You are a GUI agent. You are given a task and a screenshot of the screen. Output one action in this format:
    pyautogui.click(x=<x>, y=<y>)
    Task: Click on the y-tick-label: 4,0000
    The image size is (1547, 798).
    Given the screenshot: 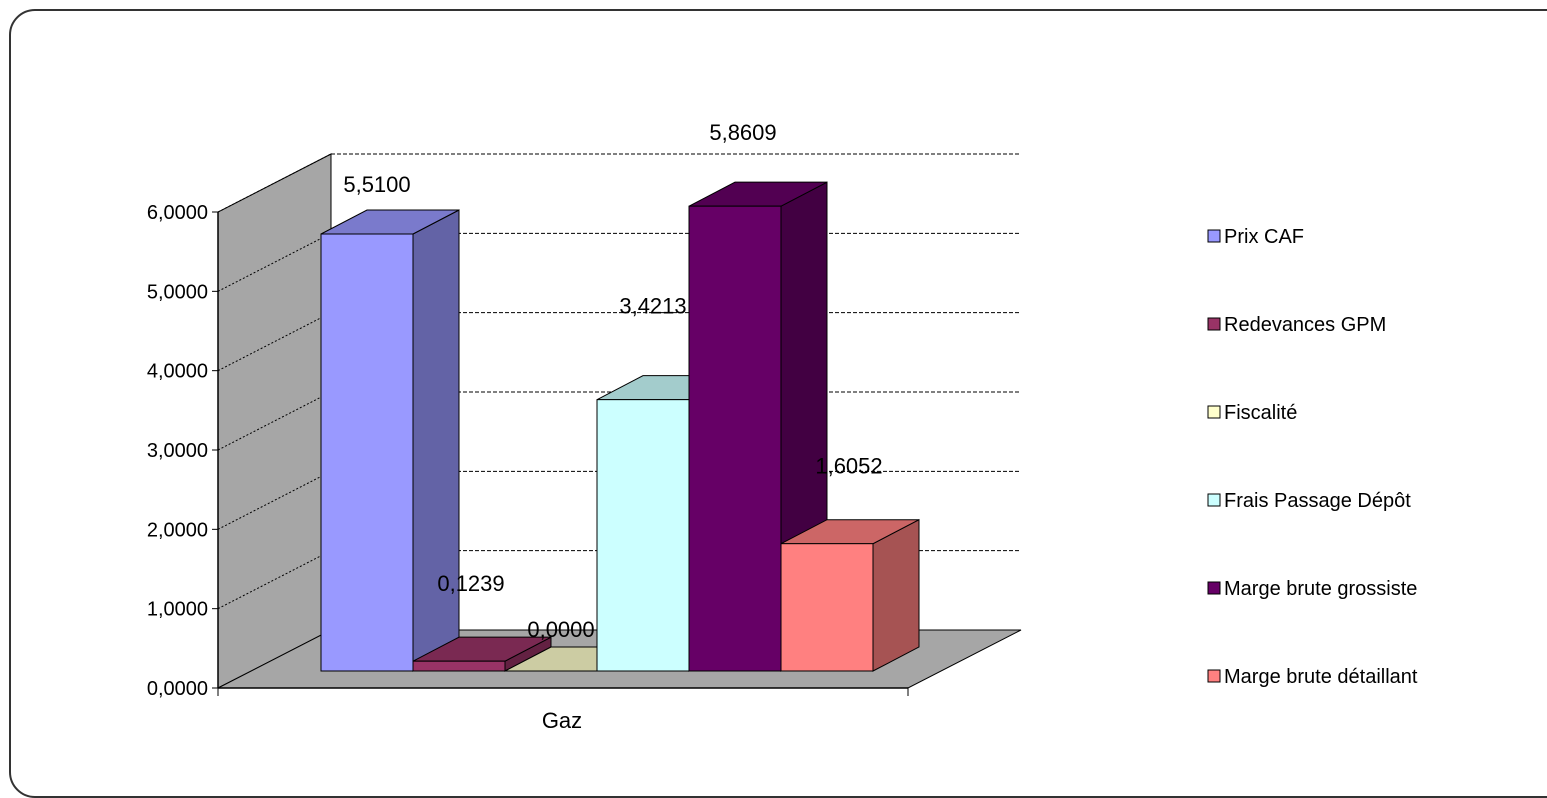 What is the action you would take?
    pyautogui.click(x=177, y=372)
    